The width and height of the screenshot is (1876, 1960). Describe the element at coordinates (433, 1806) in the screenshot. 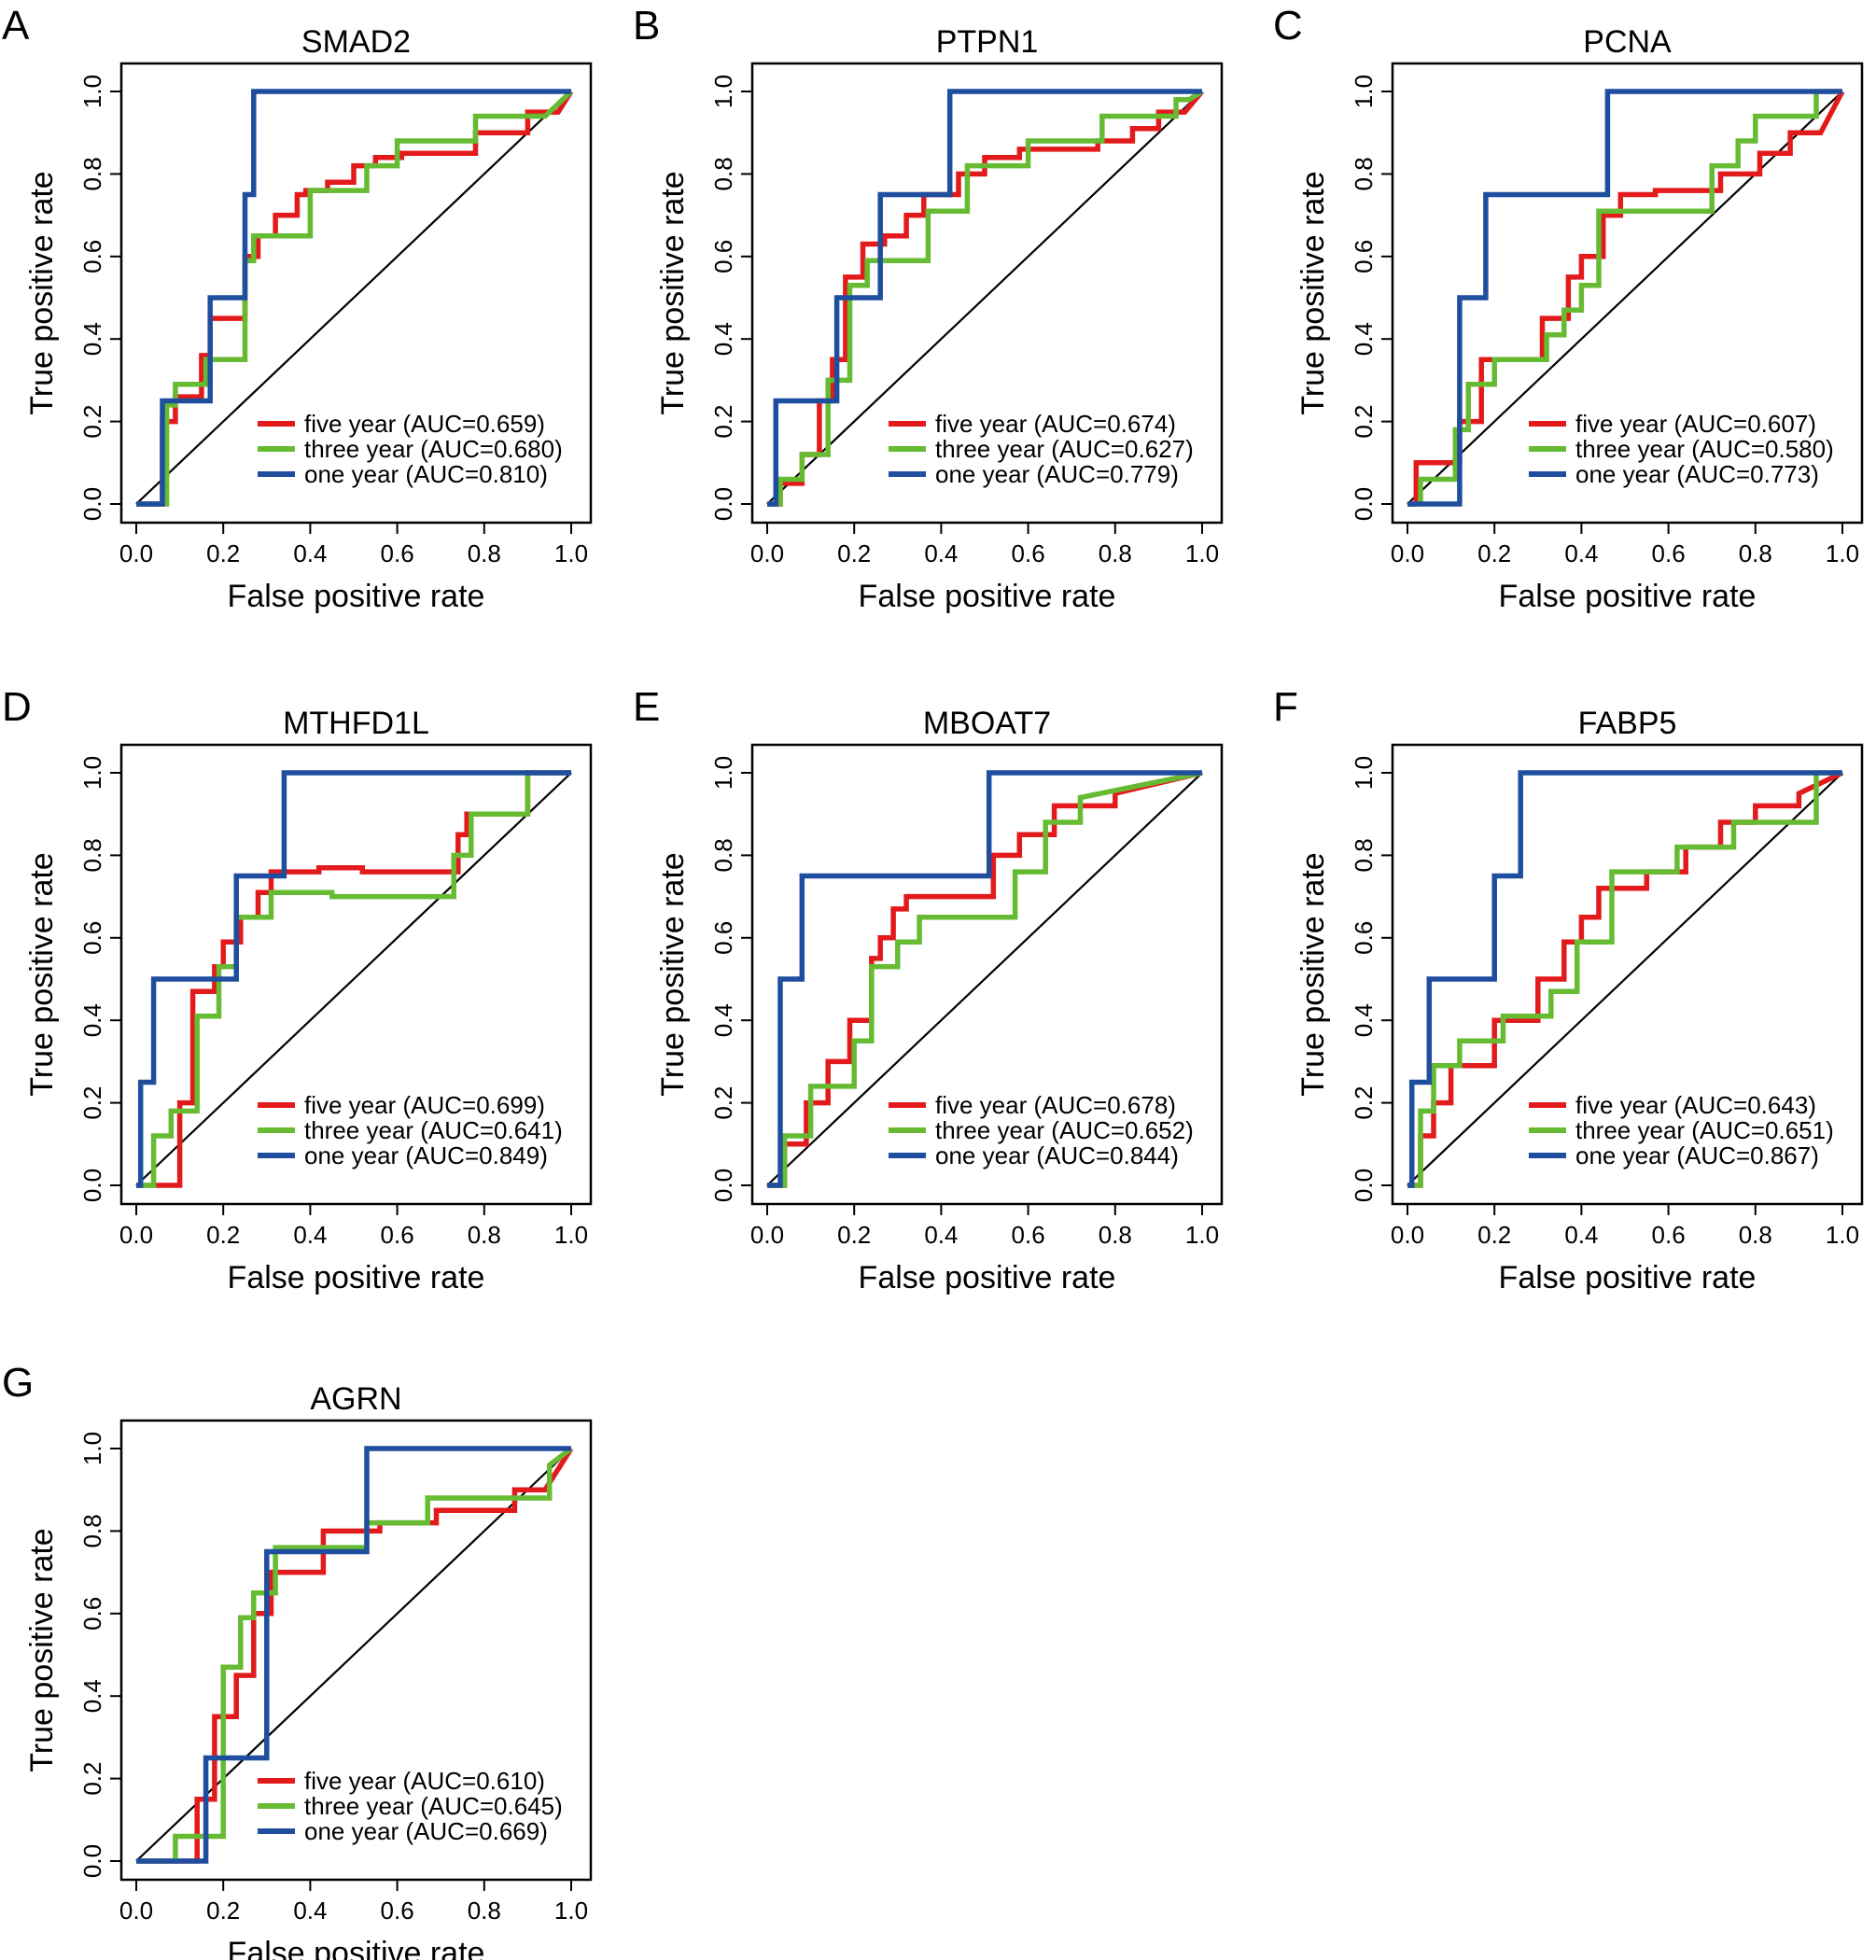

I see `legend-label-three-year: three year (AUC=0.645)` at that location.